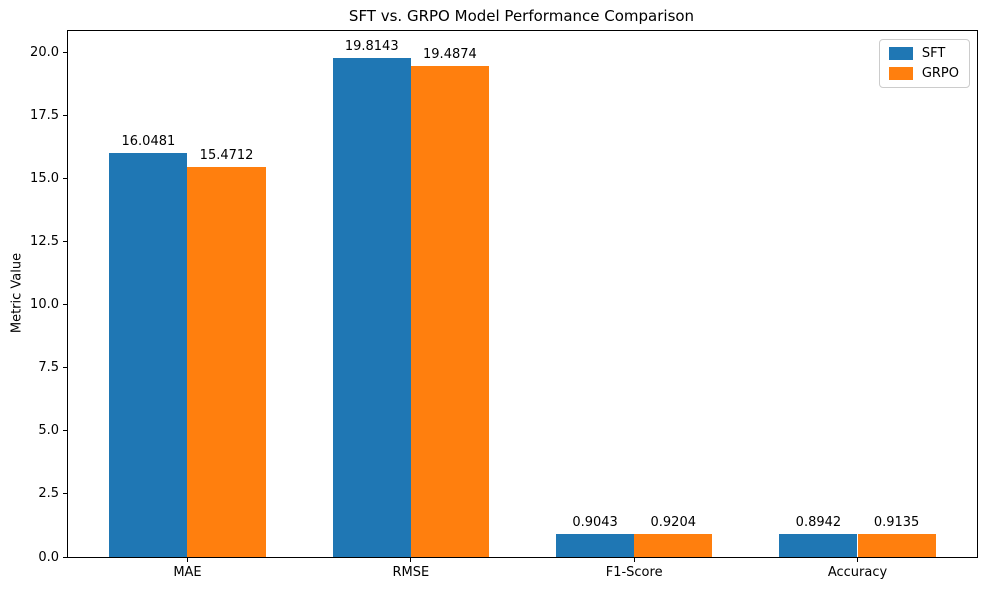 This screenshot has height=590, width=989. What do you see at coordinates (450, 54) in the screenshot?
I see `bar-value-label: 19.4874` at bounding box center [450, 54].